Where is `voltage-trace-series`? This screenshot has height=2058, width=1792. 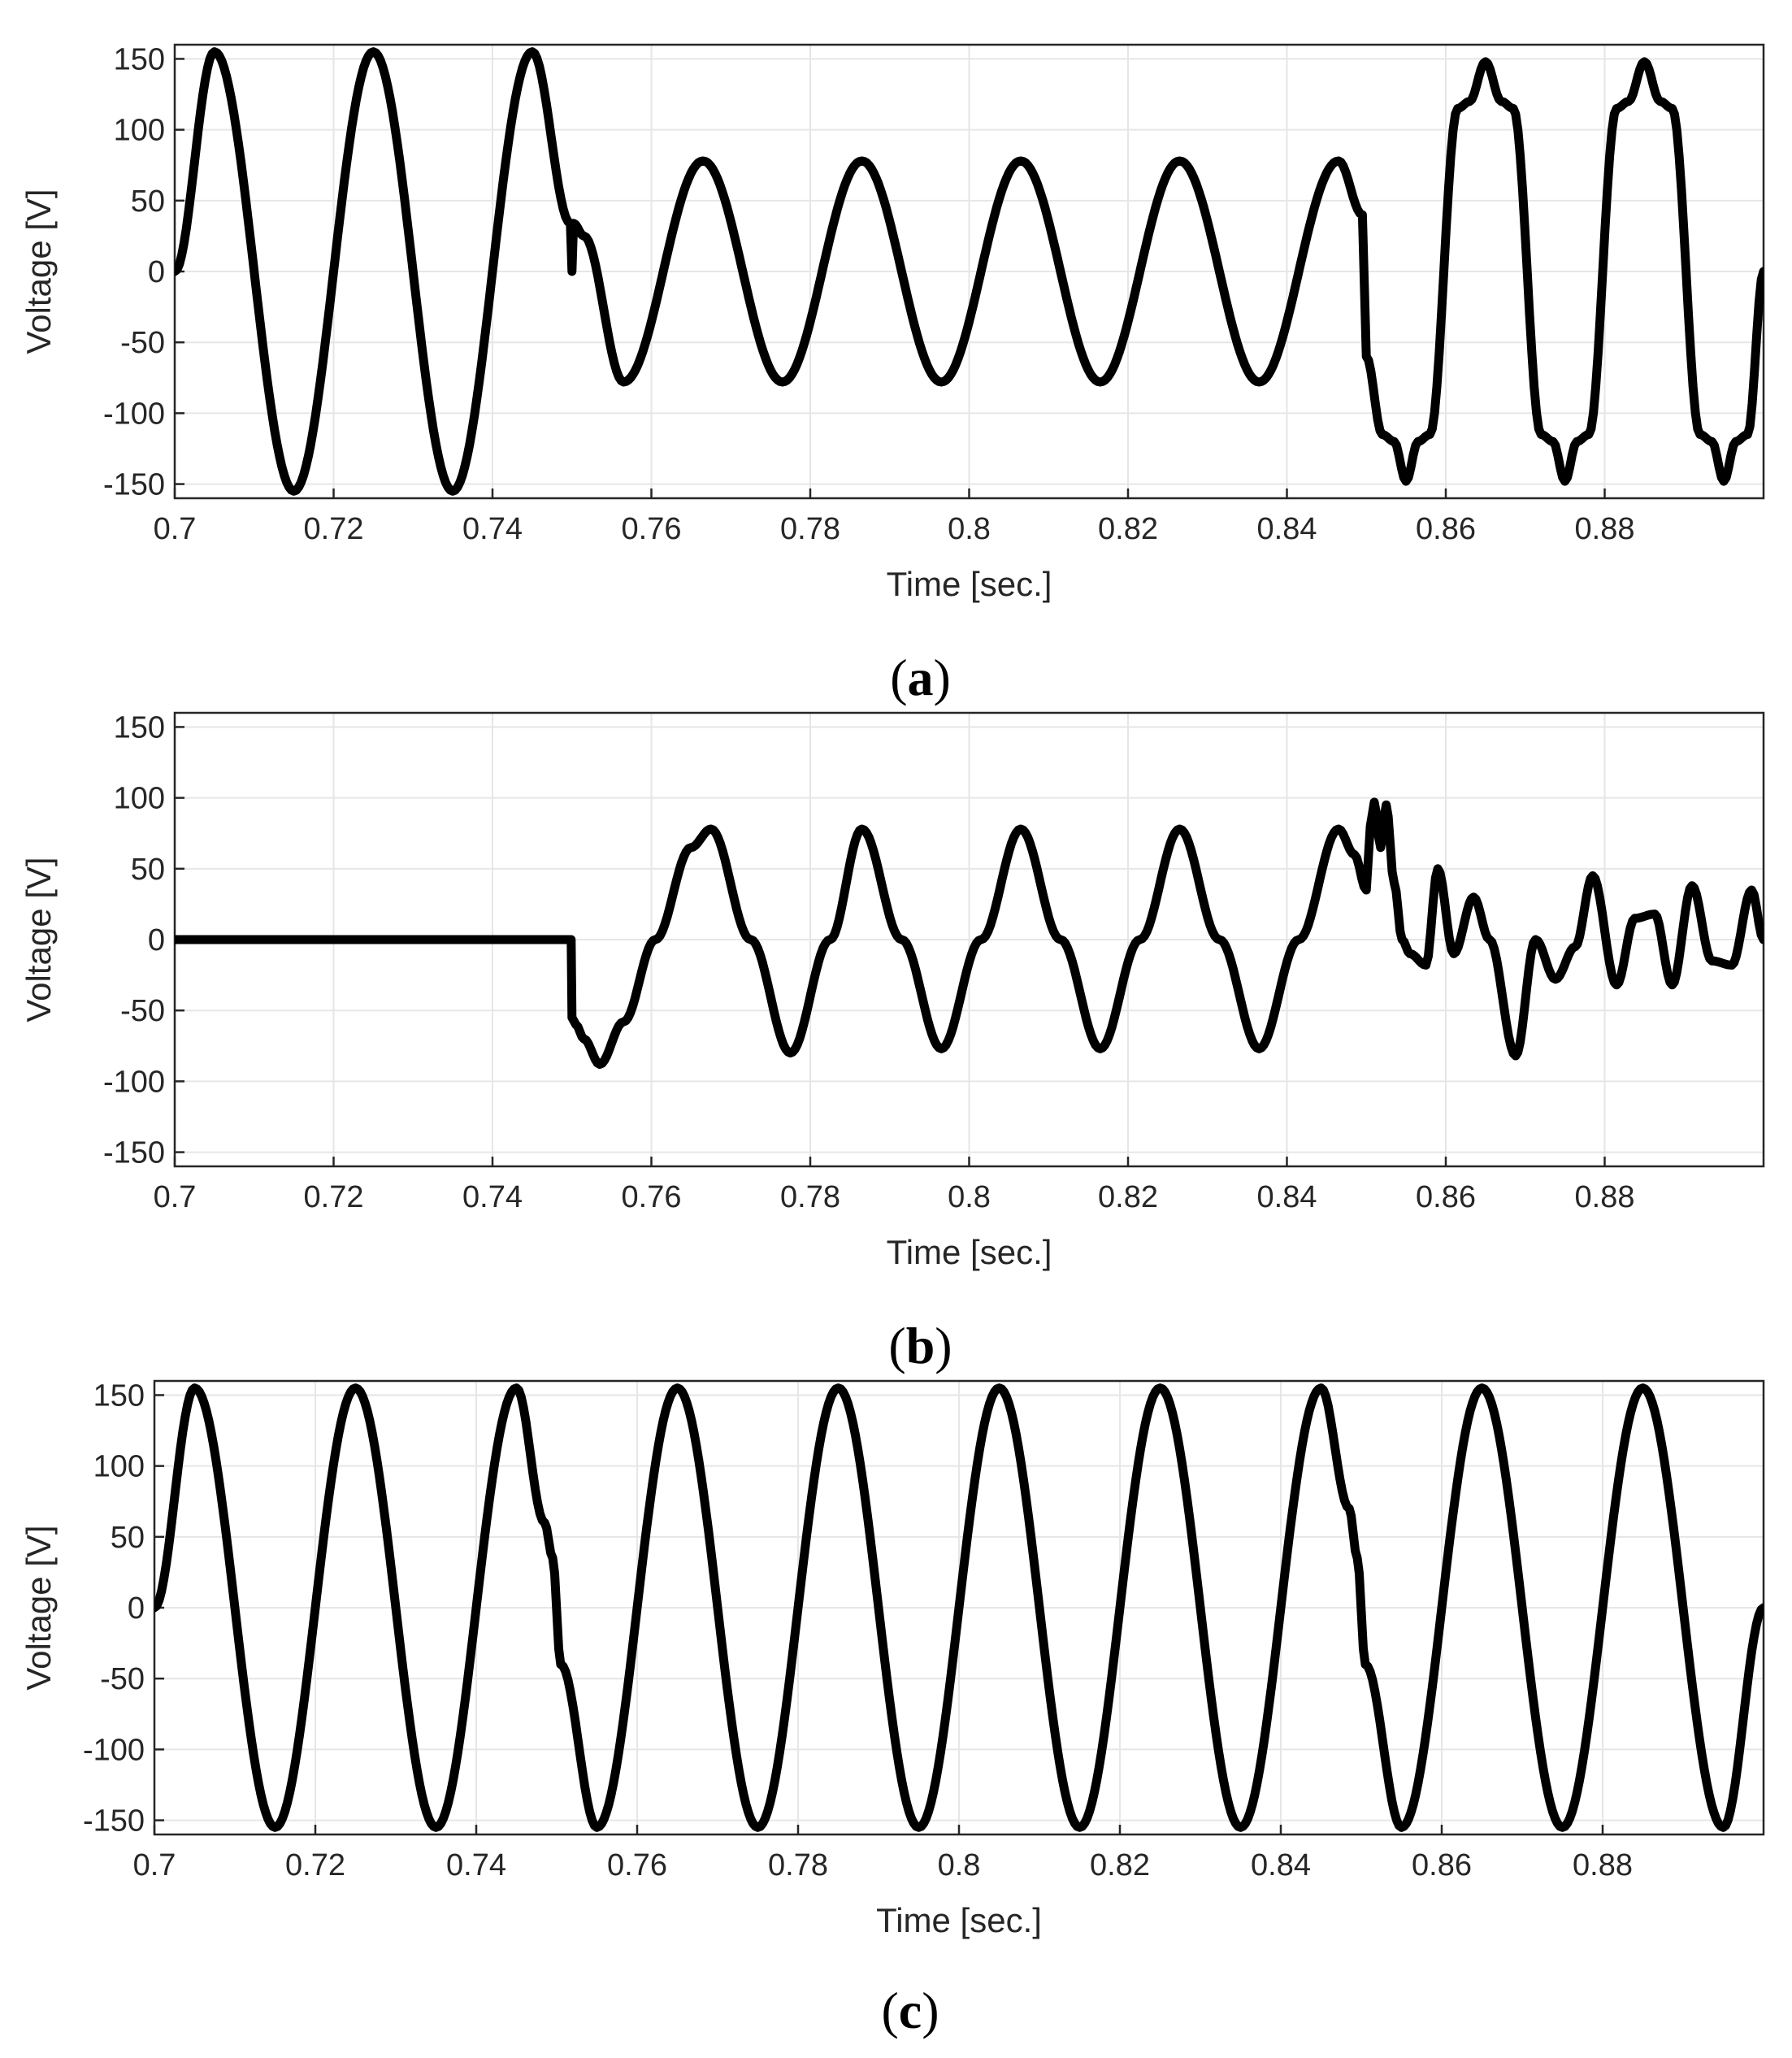 voltage-trace-series is located at coordinates (969, 933).